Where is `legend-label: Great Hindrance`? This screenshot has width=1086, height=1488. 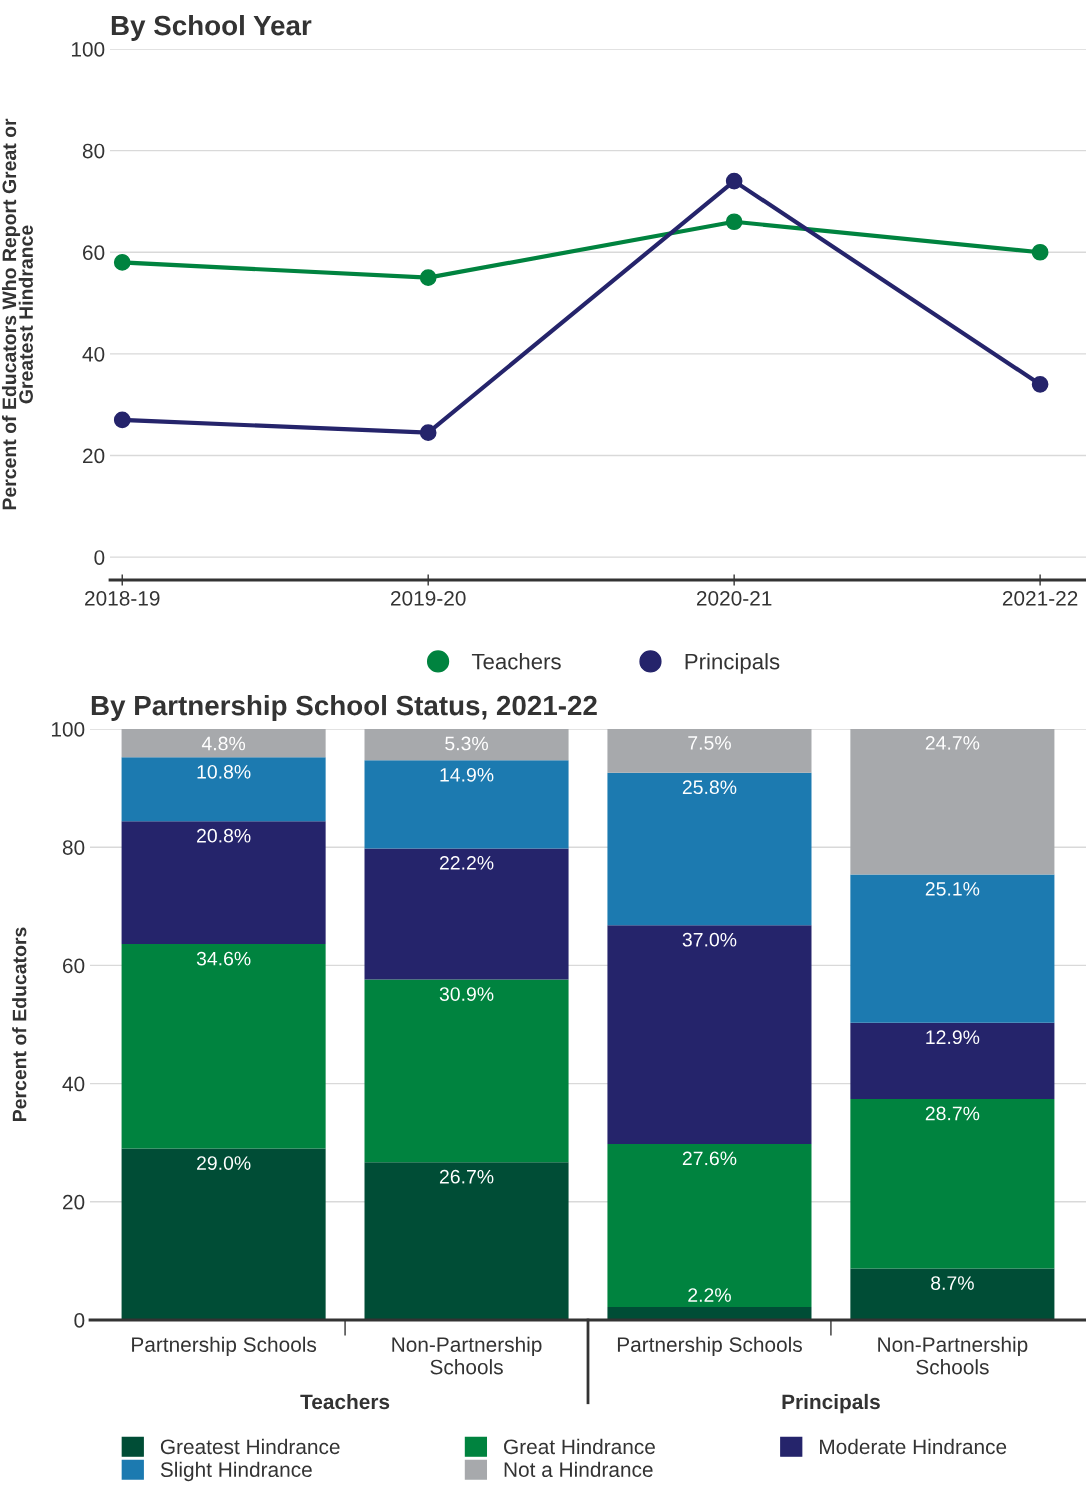
legend-label: Great Hindrance is located at coordinates (579, 1446).